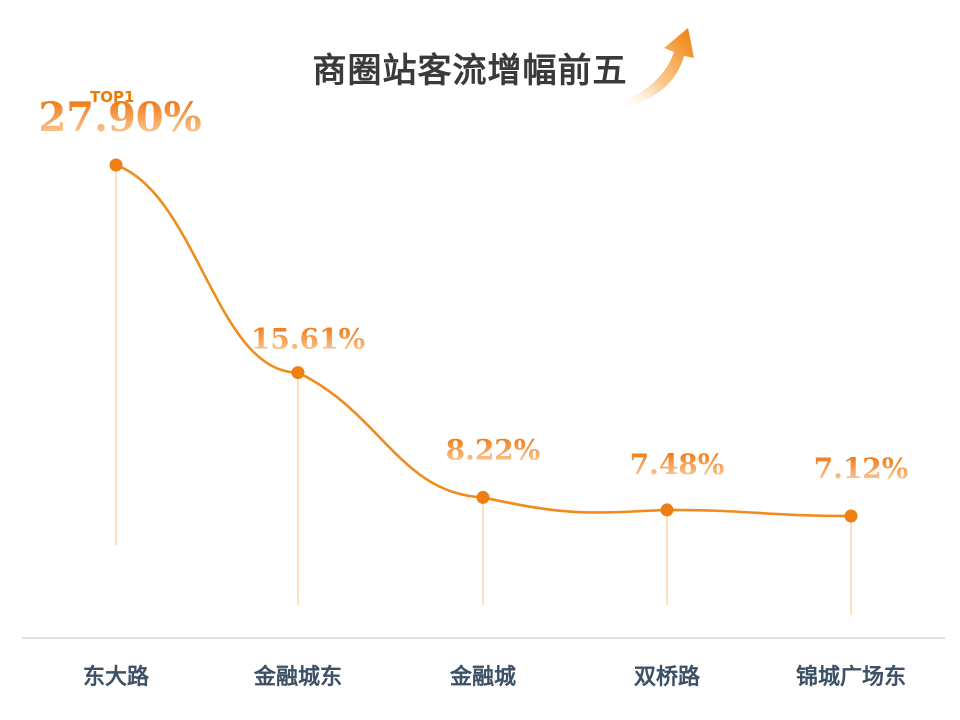 This screenshot has height=720, width=960. What do you see at coordinates (470, 71) in the screenshot?
I see `chart-title: 商圈站客流增幅前五` at bounding box center [470, 71].